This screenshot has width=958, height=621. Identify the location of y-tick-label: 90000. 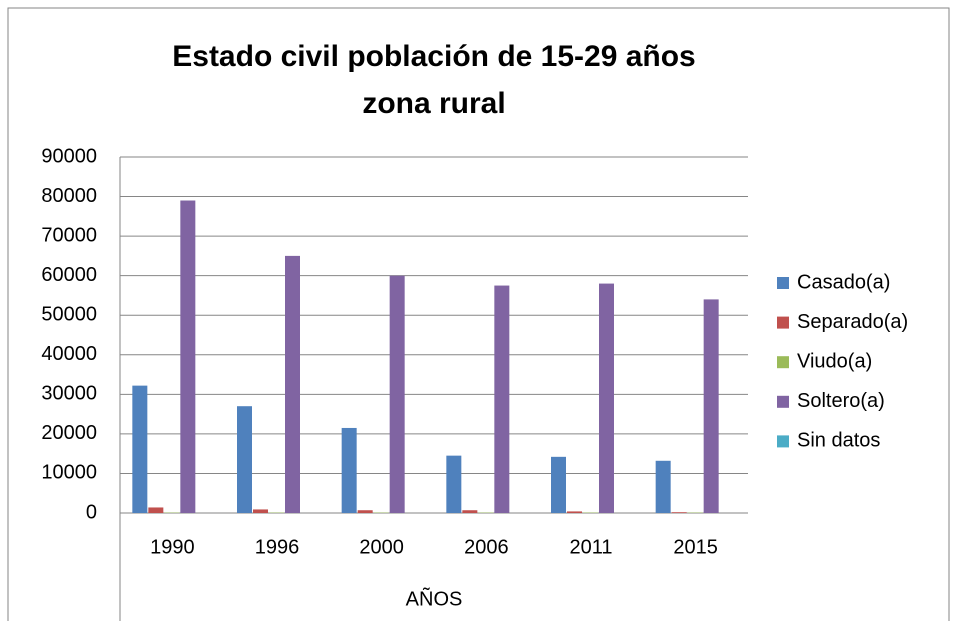
(69, 156).